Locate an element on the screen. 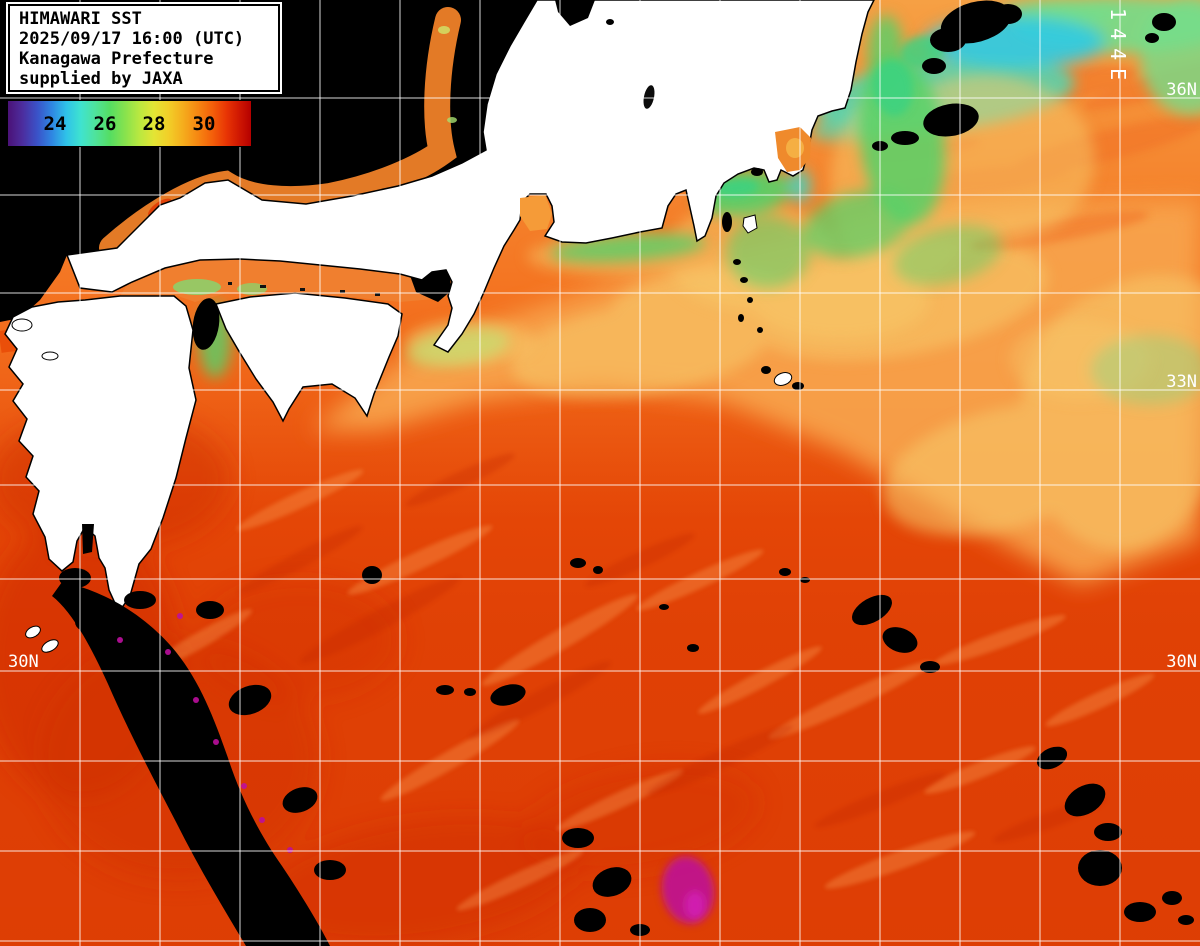 The width and height of the screenshot is (1200, 946). colorbar-tick-26: 26 is located at coordinates (105, 124).